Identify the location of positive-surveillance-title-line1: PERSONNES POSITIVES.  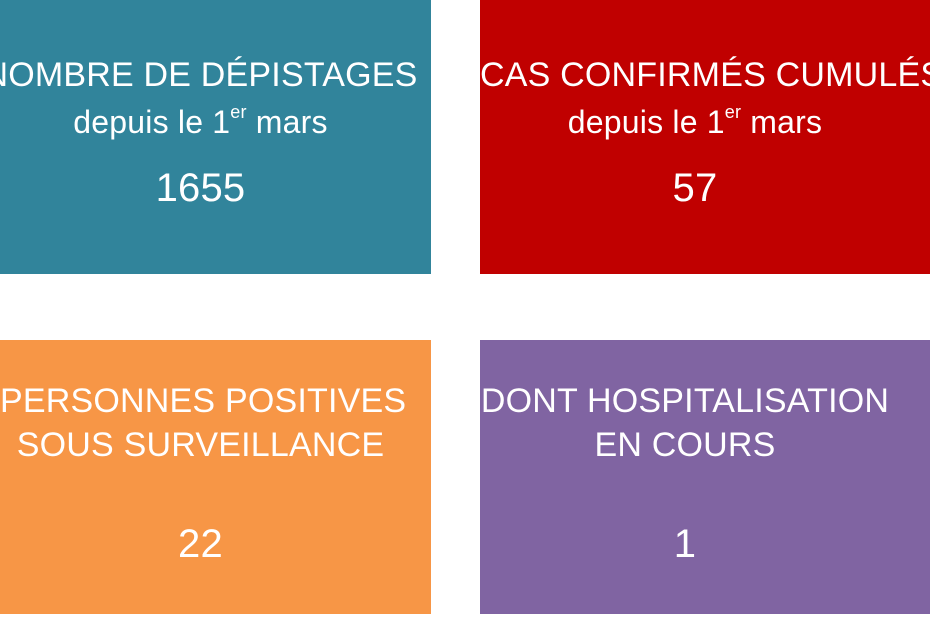
(203, 401).